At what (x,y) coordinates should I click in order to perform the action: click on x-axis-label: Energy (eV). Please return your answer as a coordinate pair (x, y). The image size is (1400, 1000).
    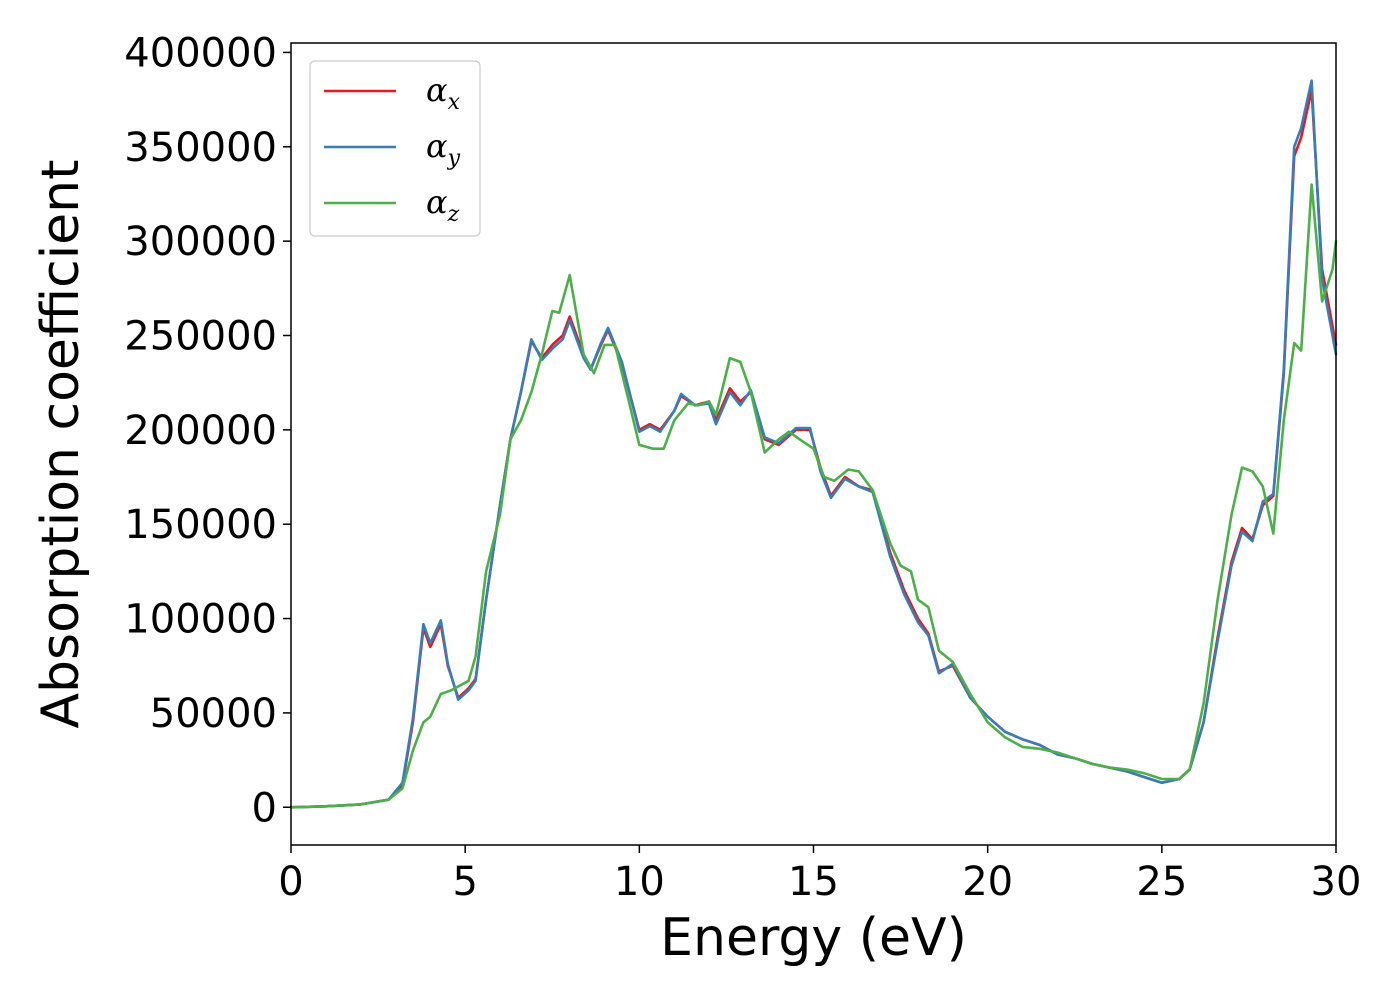
    Looking at the image, I should click on (813, 938).